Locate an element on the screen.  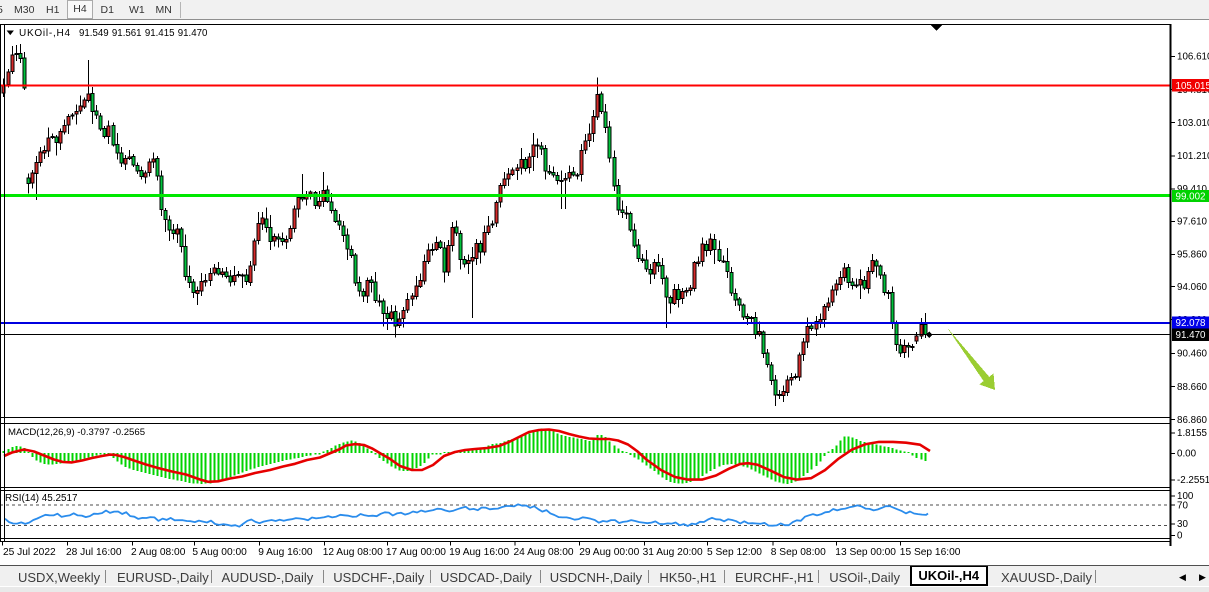
svg-text: 99.002 is located at coordinates (1191, 196).